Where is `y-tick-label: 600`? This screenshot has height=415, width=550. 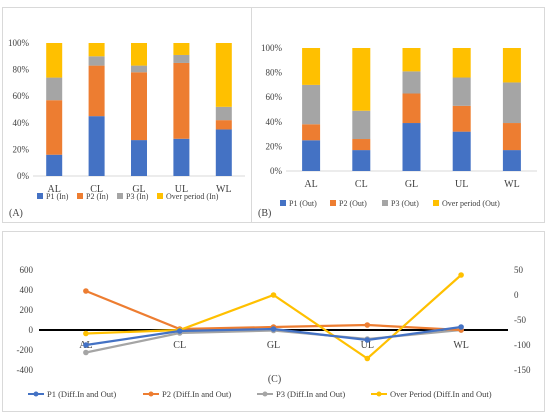
y-tick-label: 600 is located at coordinates (27, 270).